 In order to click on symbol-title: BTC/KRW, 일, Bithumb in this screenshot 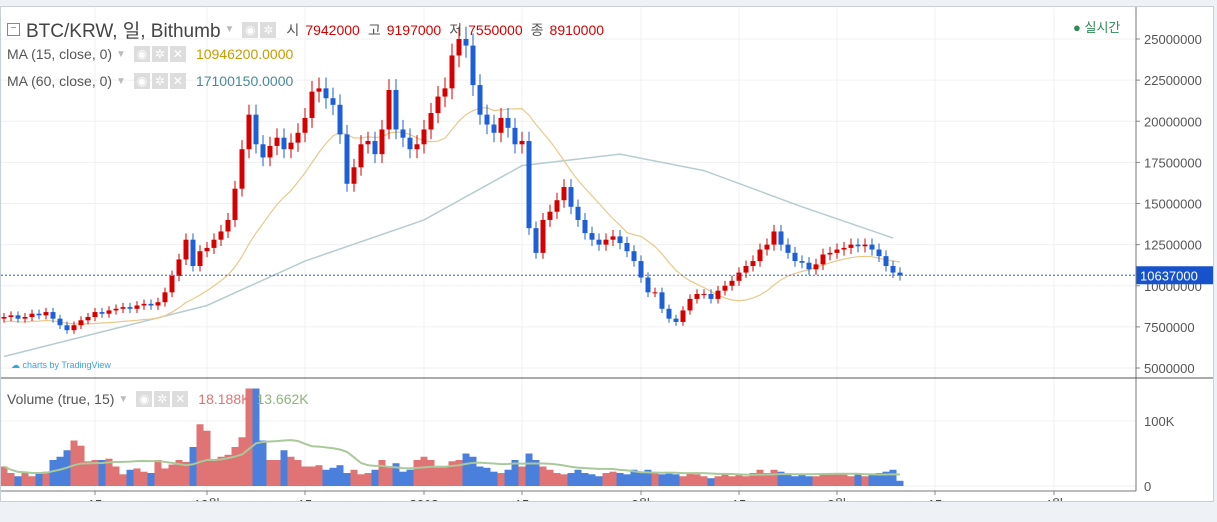, I will do `click(123, 31)`.